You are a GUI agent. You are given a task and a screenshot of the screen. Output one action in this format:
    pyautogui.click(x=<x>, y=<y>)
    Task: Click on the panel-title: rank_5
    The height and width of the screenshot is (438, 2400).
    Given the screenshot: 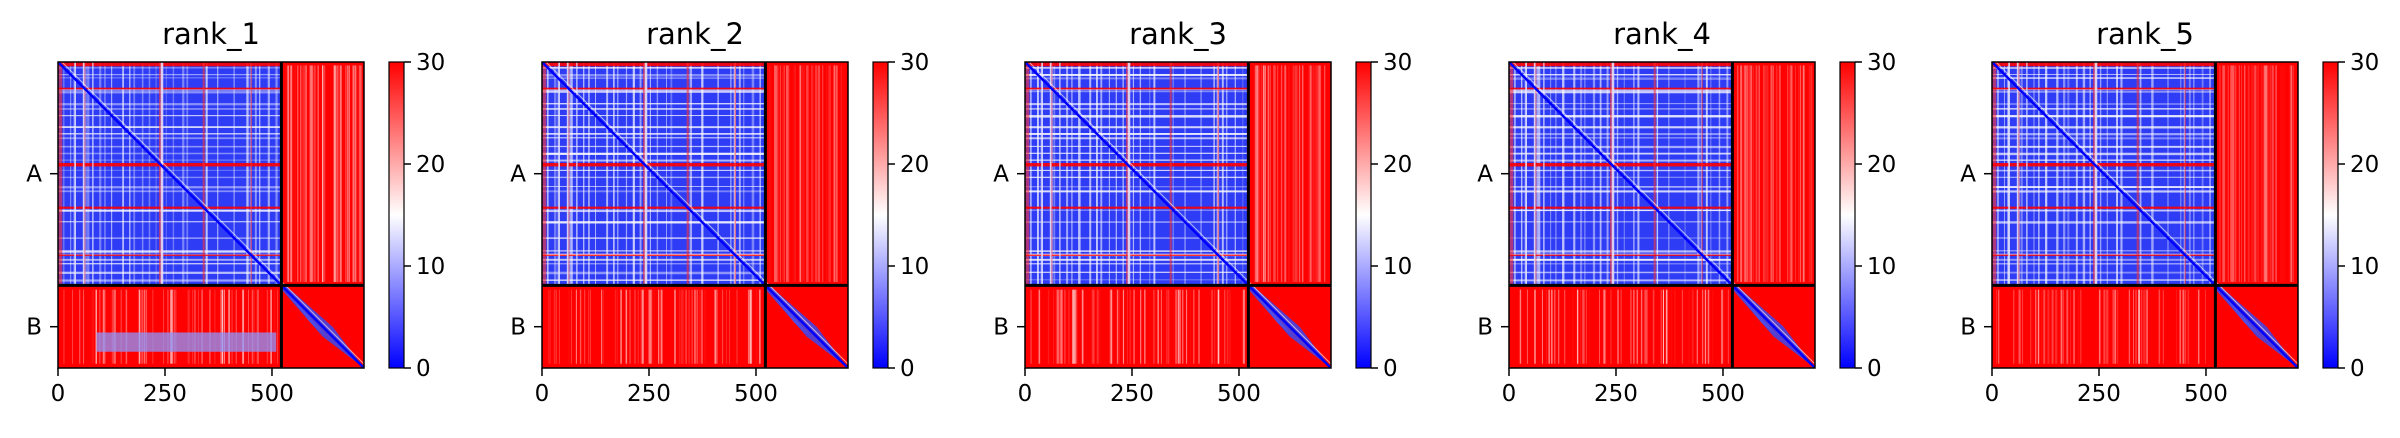 What is the action you would take?
    pyautogui.click(x=2145, y=34)
    